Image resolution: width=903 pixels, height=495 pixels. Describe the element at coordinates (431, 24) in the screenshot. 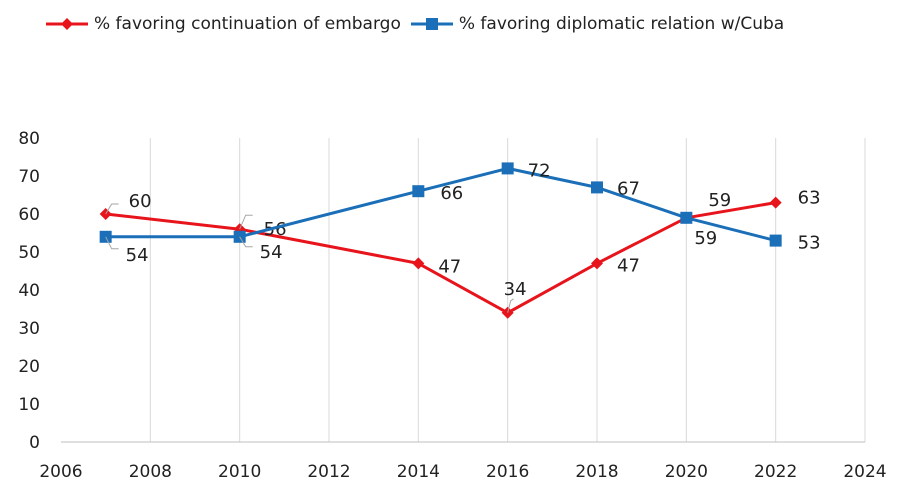

I see `legend-swatch-diplomatic` at that location.